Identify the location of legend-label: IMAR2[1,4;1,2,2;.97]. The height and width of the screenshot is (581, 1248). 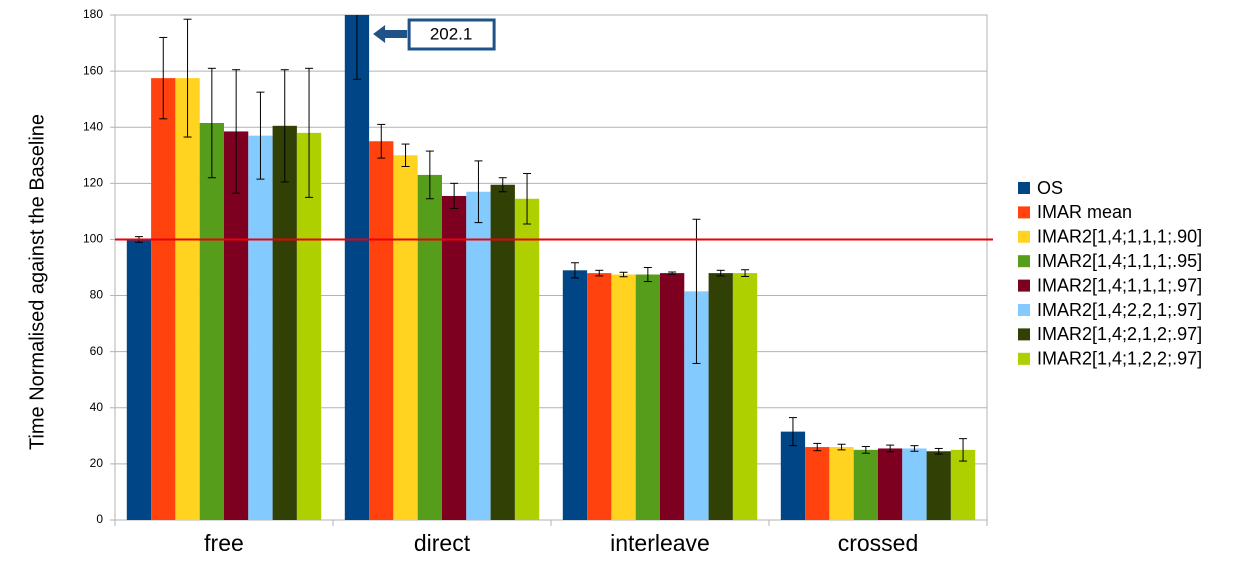
(1119, 359).